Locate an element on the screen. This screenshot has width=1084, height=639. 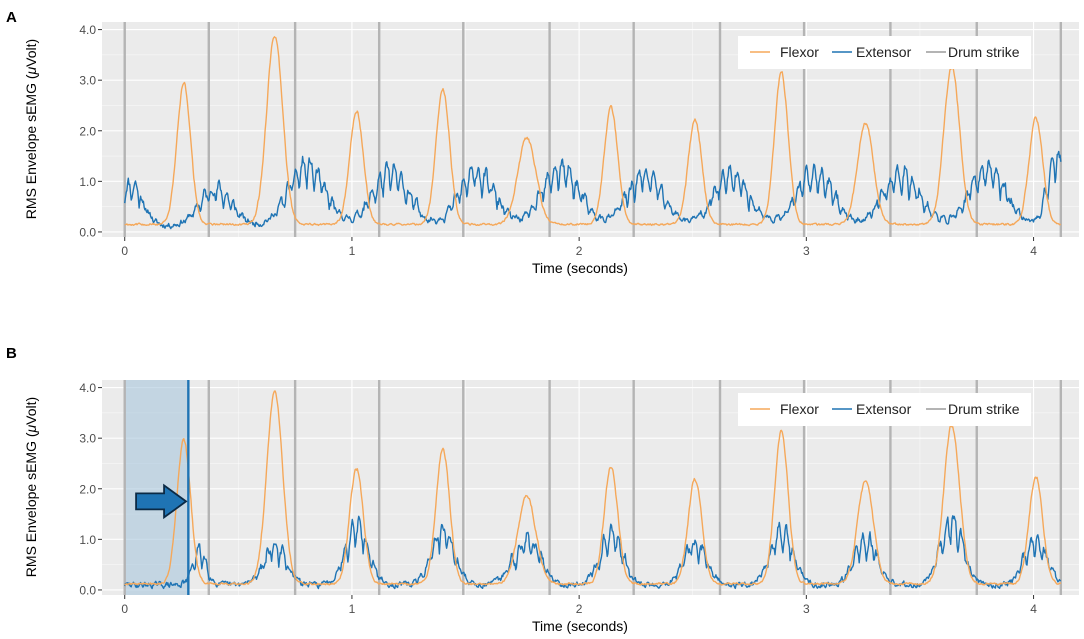
panel-a-x-tick-label: 0 is located at coordinates (124, 251).